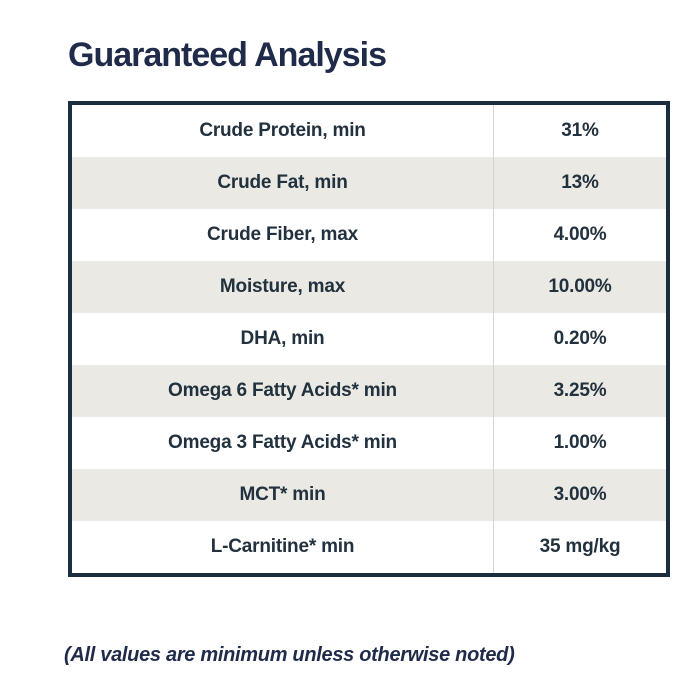  What do you see at coordinates (282, 546) in the screenshot?
I see `nutrient-label: L-Carnitine* min` at bounding box center [282, 546].